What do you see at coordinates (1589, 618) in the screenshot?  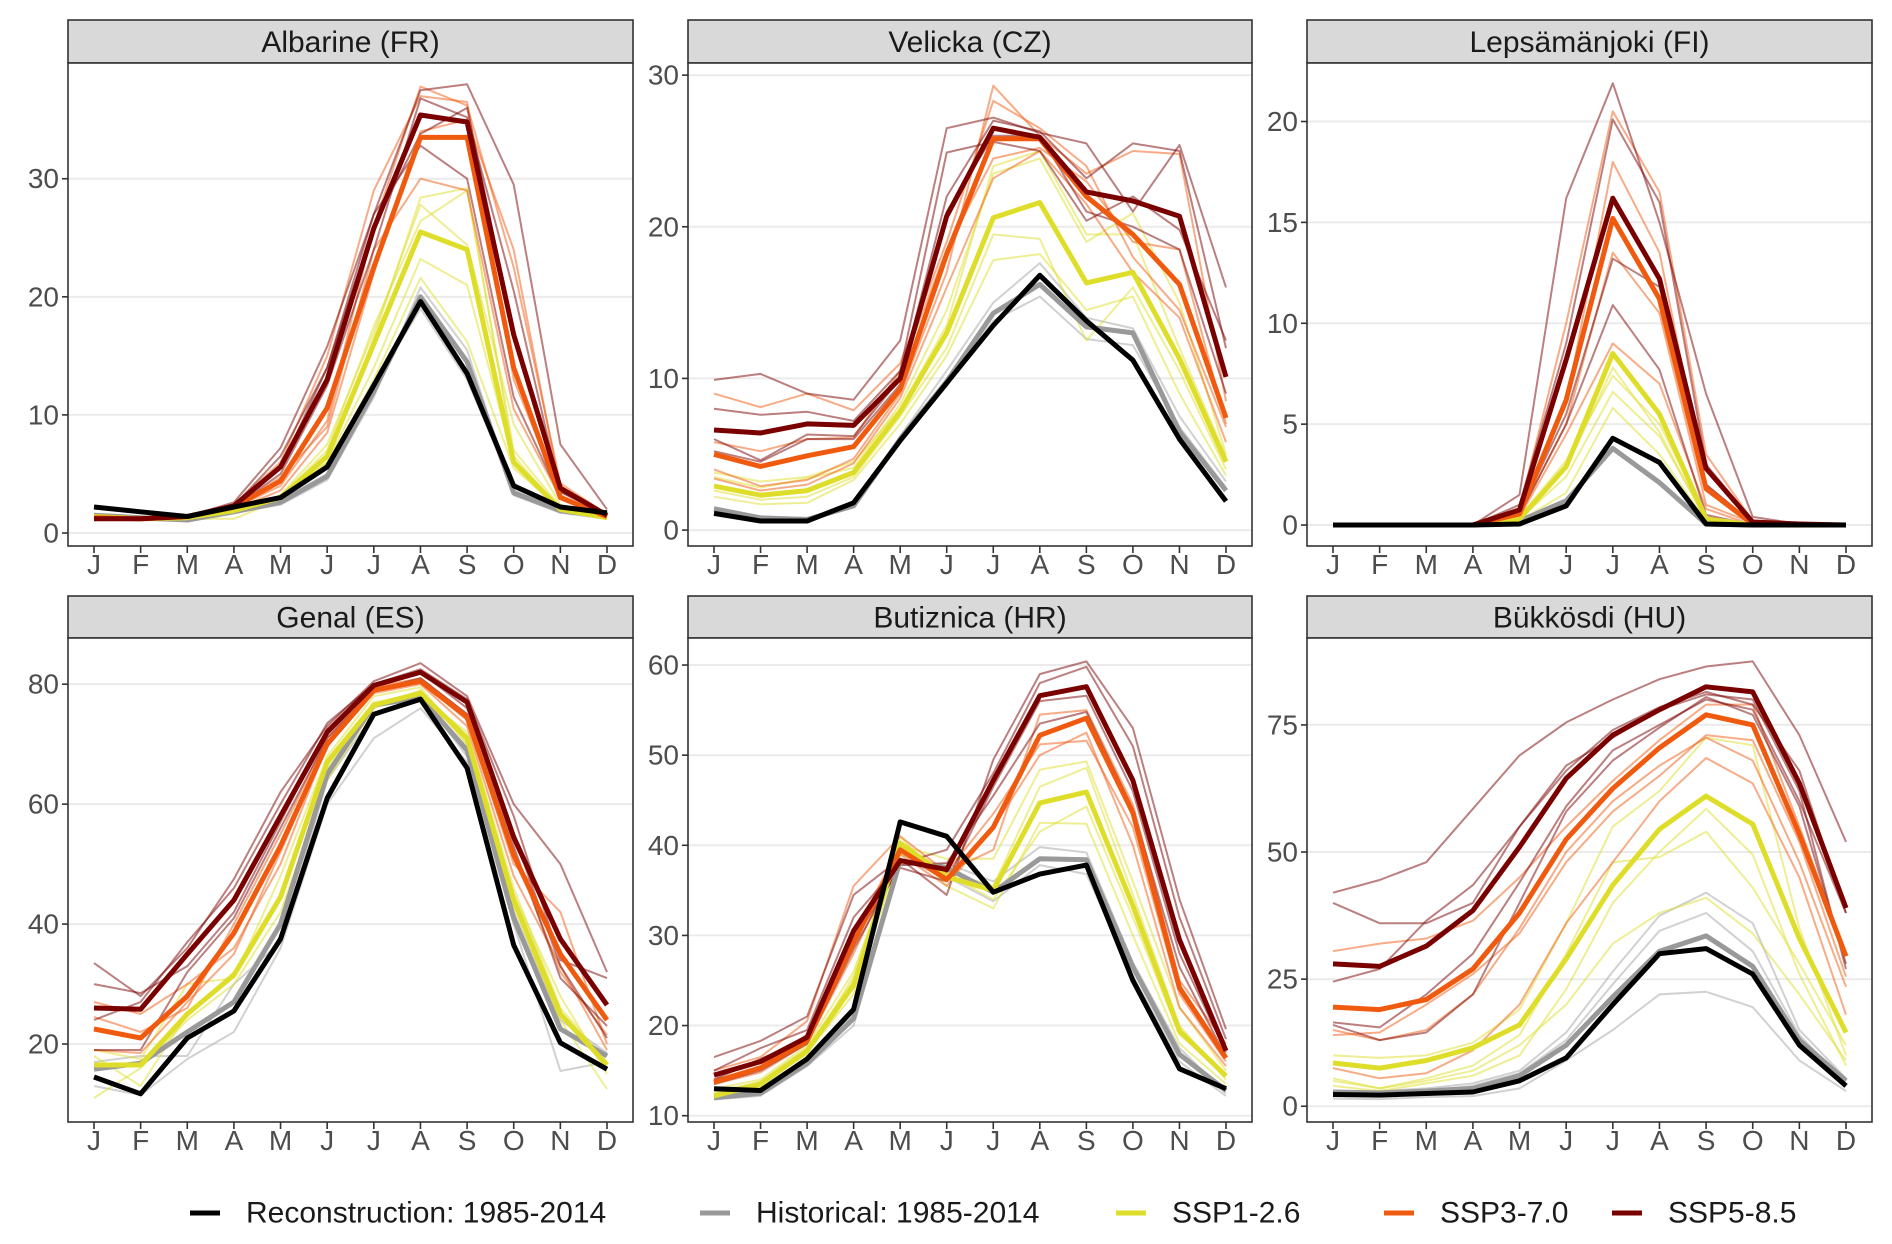 I see `facet-title: Bükkösdi (HU)` at bounding box center [1589, 618].